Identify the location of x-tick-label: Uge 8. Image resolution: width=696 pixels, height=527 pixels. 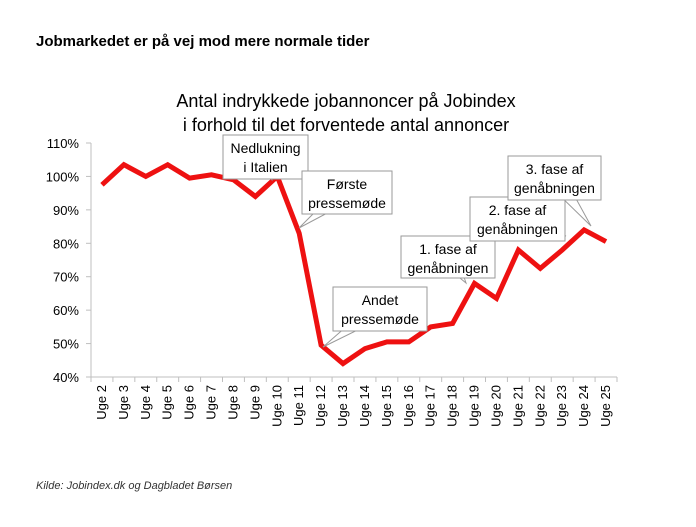
(232, 402).